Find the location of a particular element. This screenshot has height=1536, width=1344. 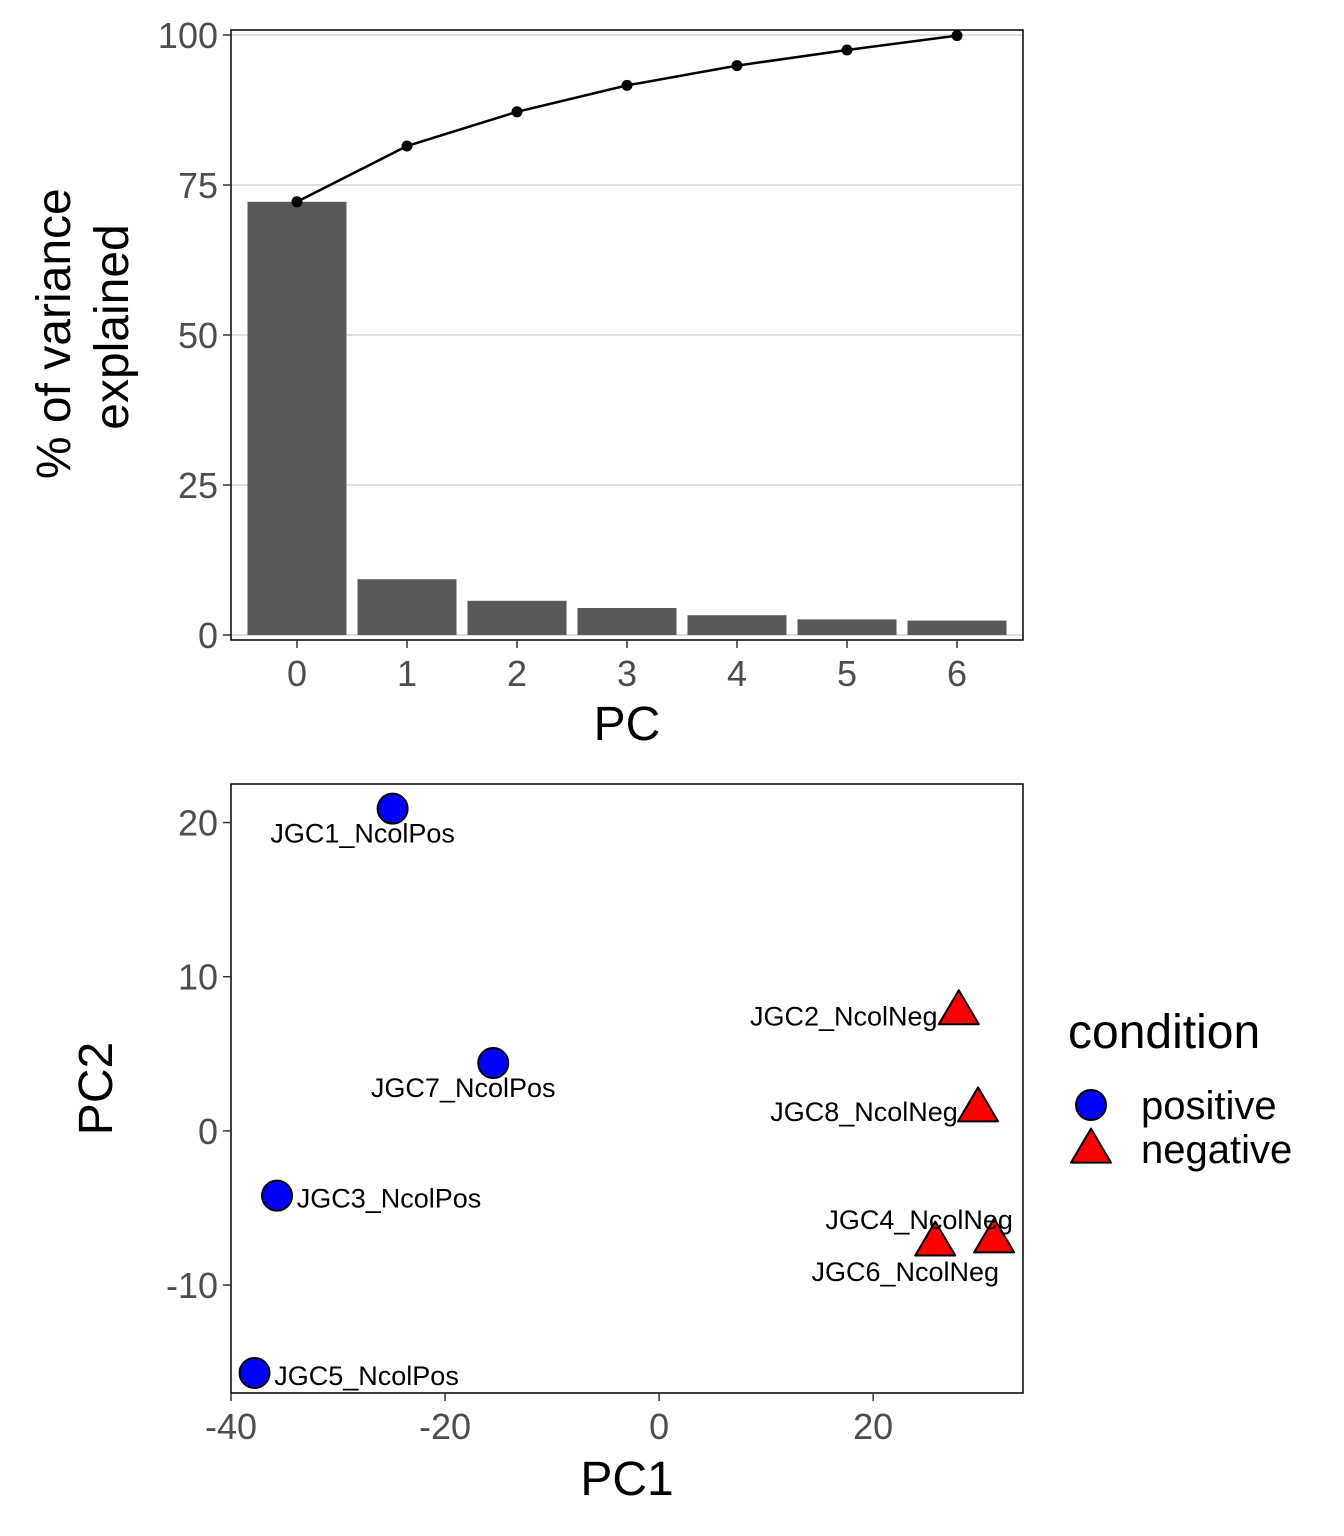

pca-y-axis: -10 0 10 20 is located at coordinates (198, 1054).